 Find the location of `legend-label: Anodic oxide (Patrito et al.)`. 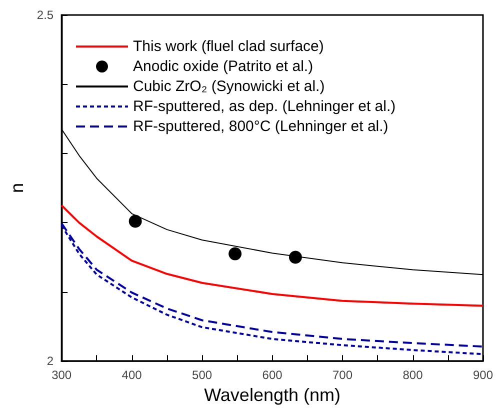

legend-label: Anodic oxide (Patrito et al.) is located at coordinates (223, 66).